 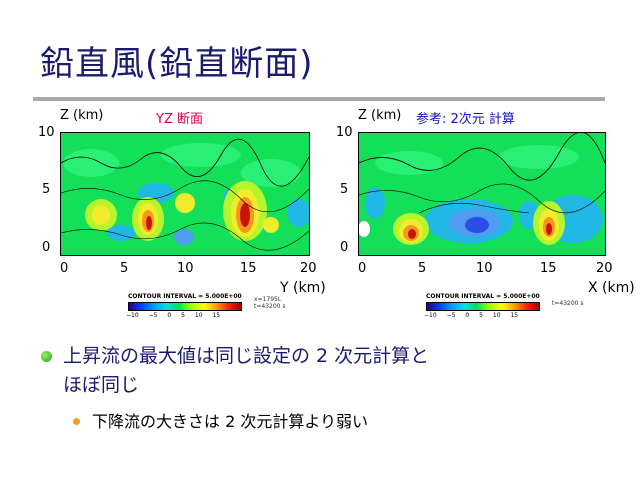 I want to click on bullet-icon, so click(x=46, y=356).